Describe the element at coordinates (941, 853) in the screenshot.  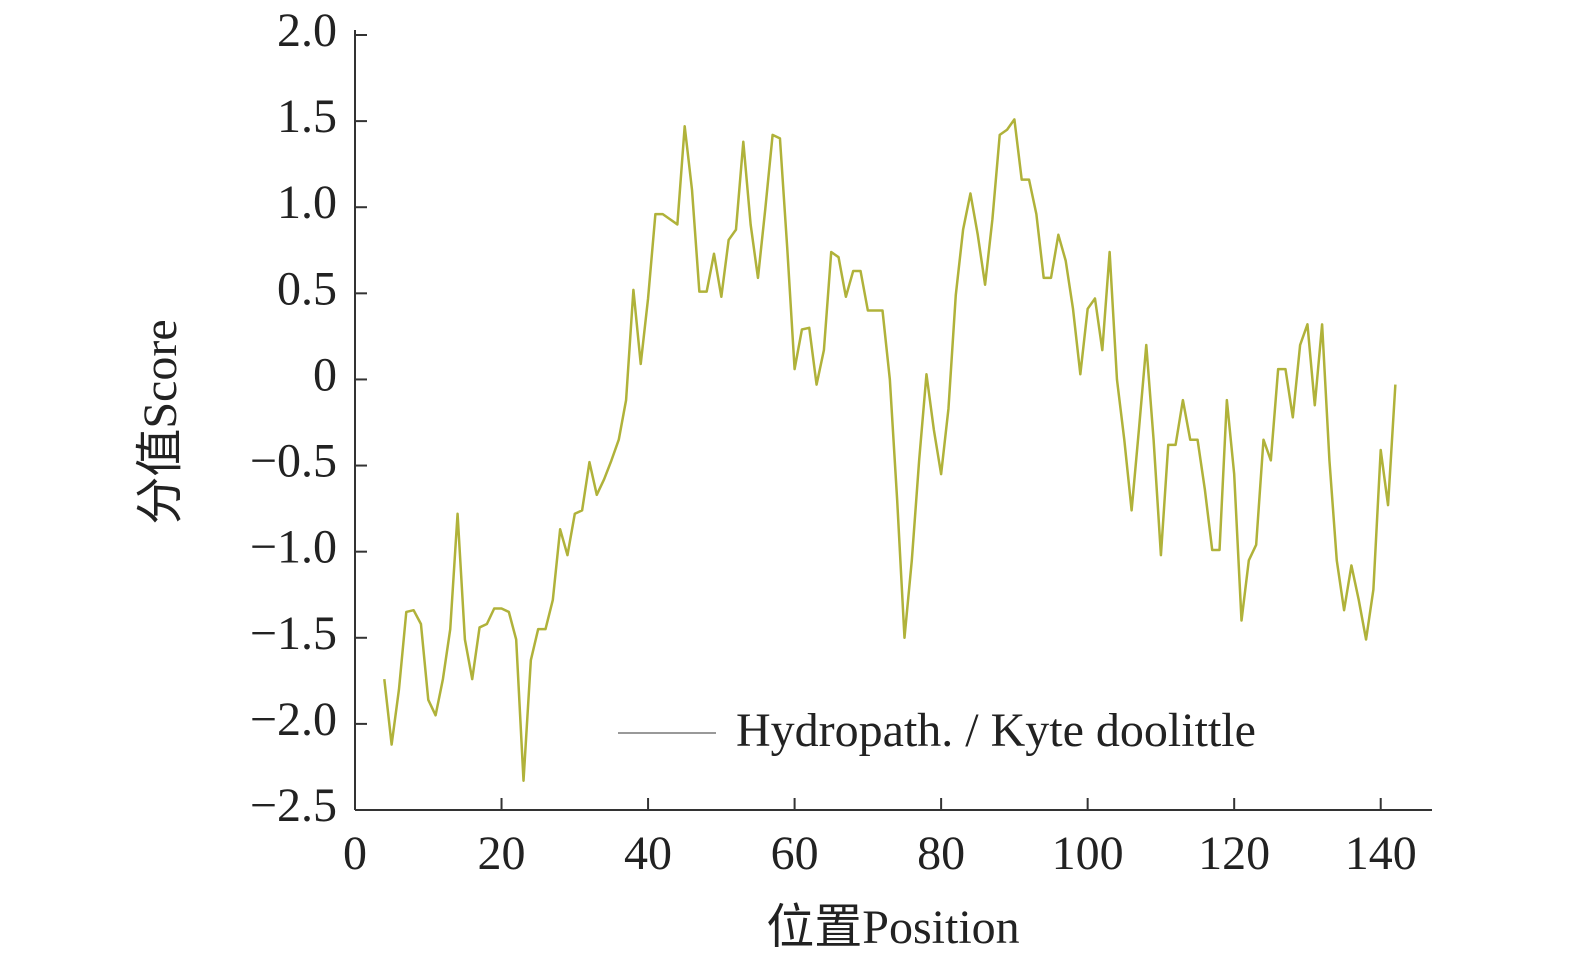
I see `x-tick-label: 80` at that location.